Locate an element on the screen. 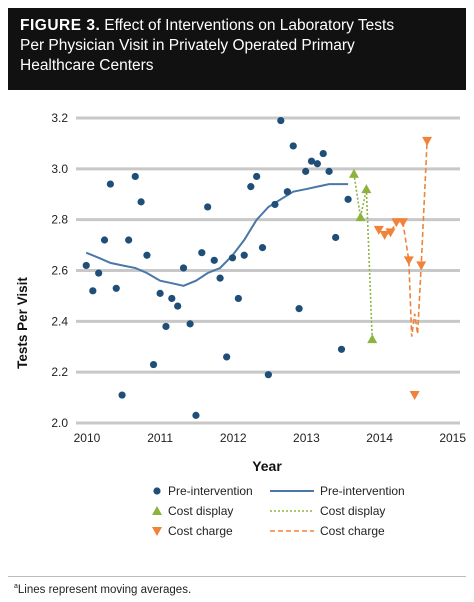 This screenshot has width=474, height=602. x-tick-label: 2015 is located at coordinates (452, 438).